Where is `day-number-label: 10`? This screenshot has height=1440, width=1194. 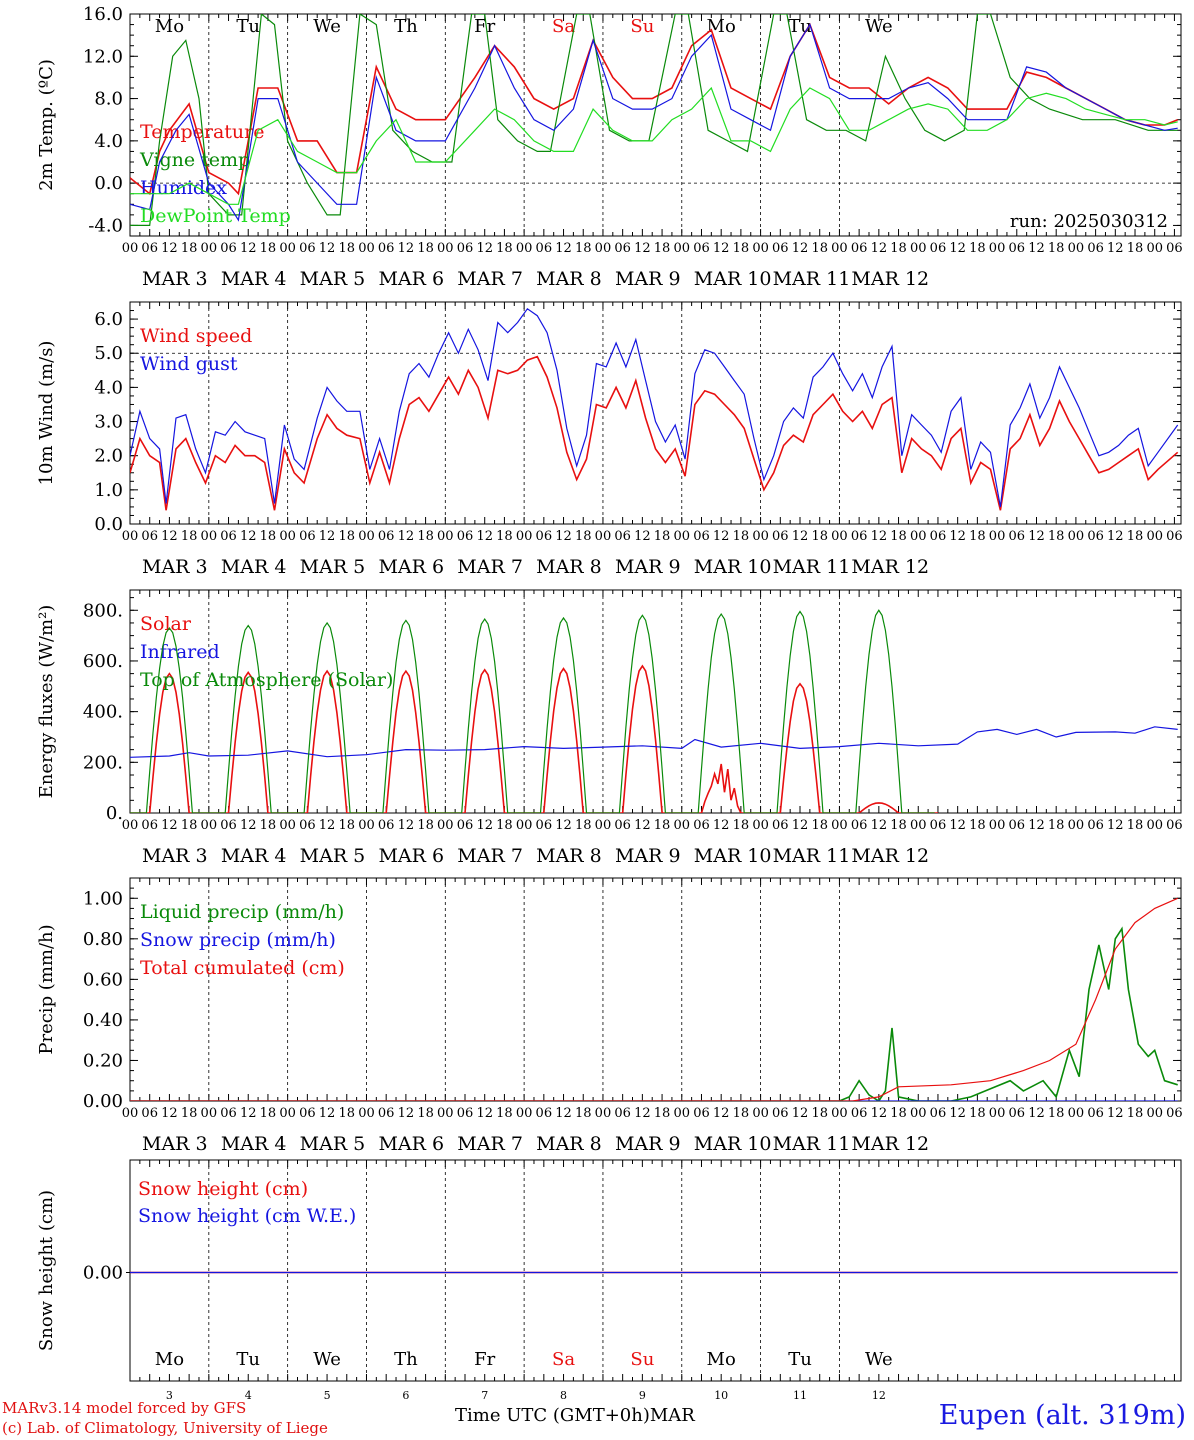
day-number-label: 10 is located at coordinates (721, 1395).